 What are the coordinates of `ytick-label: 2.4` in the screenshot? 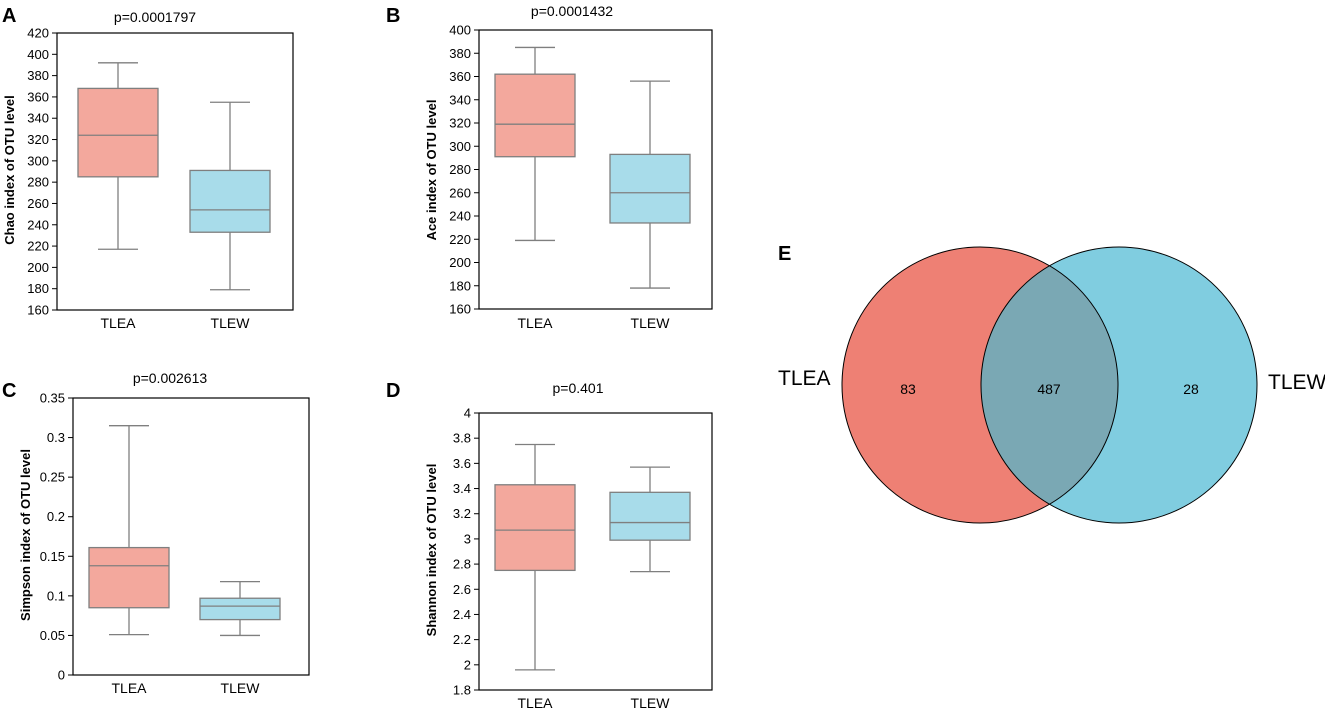 It's located at (462, 614).